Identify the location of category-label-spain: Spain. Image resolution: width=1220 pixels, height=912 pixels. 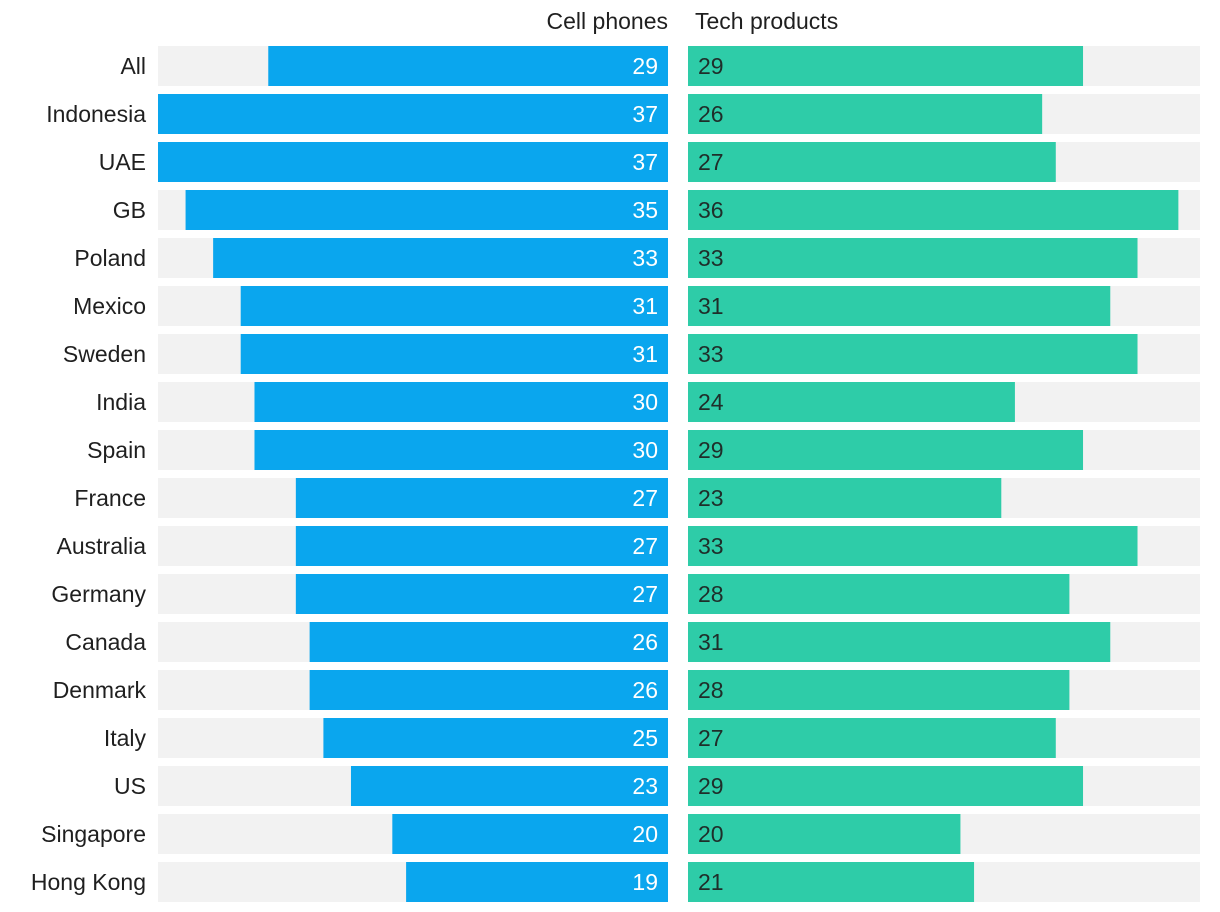
(116, 450).